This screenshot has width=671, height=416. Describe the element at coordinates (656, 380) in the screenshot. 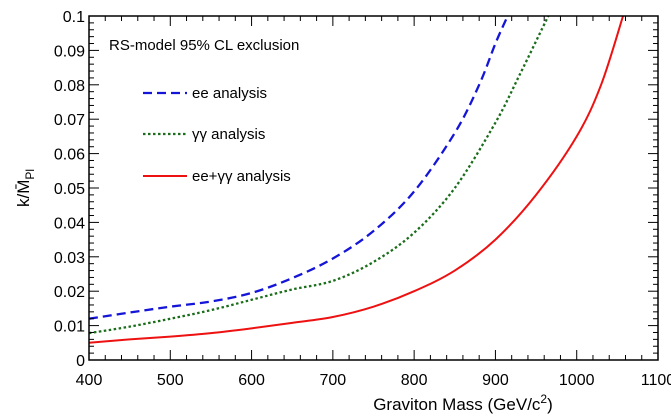

I see `x-tick-label: 1100` at that location.